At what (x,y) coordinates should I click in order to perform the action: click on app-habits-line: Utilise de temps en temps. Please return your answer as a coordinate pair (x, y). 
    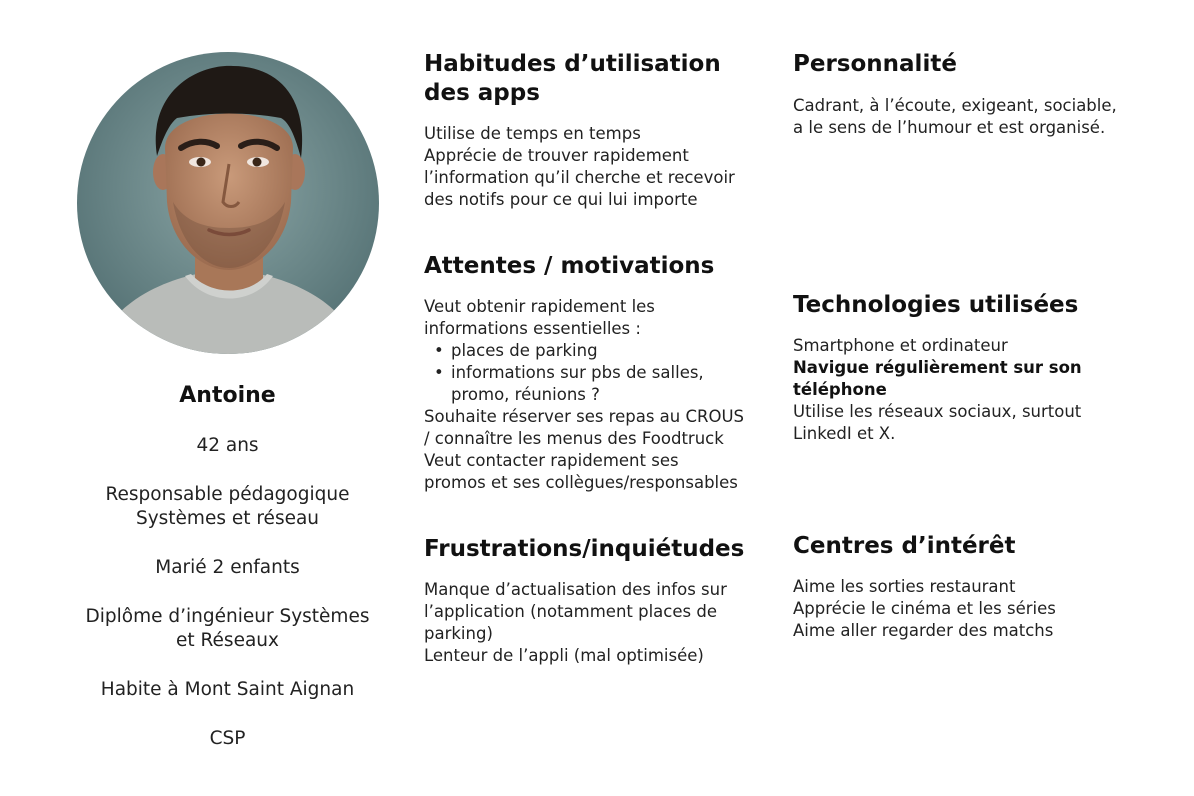
    Looking at the image, I should click on (532, 133).